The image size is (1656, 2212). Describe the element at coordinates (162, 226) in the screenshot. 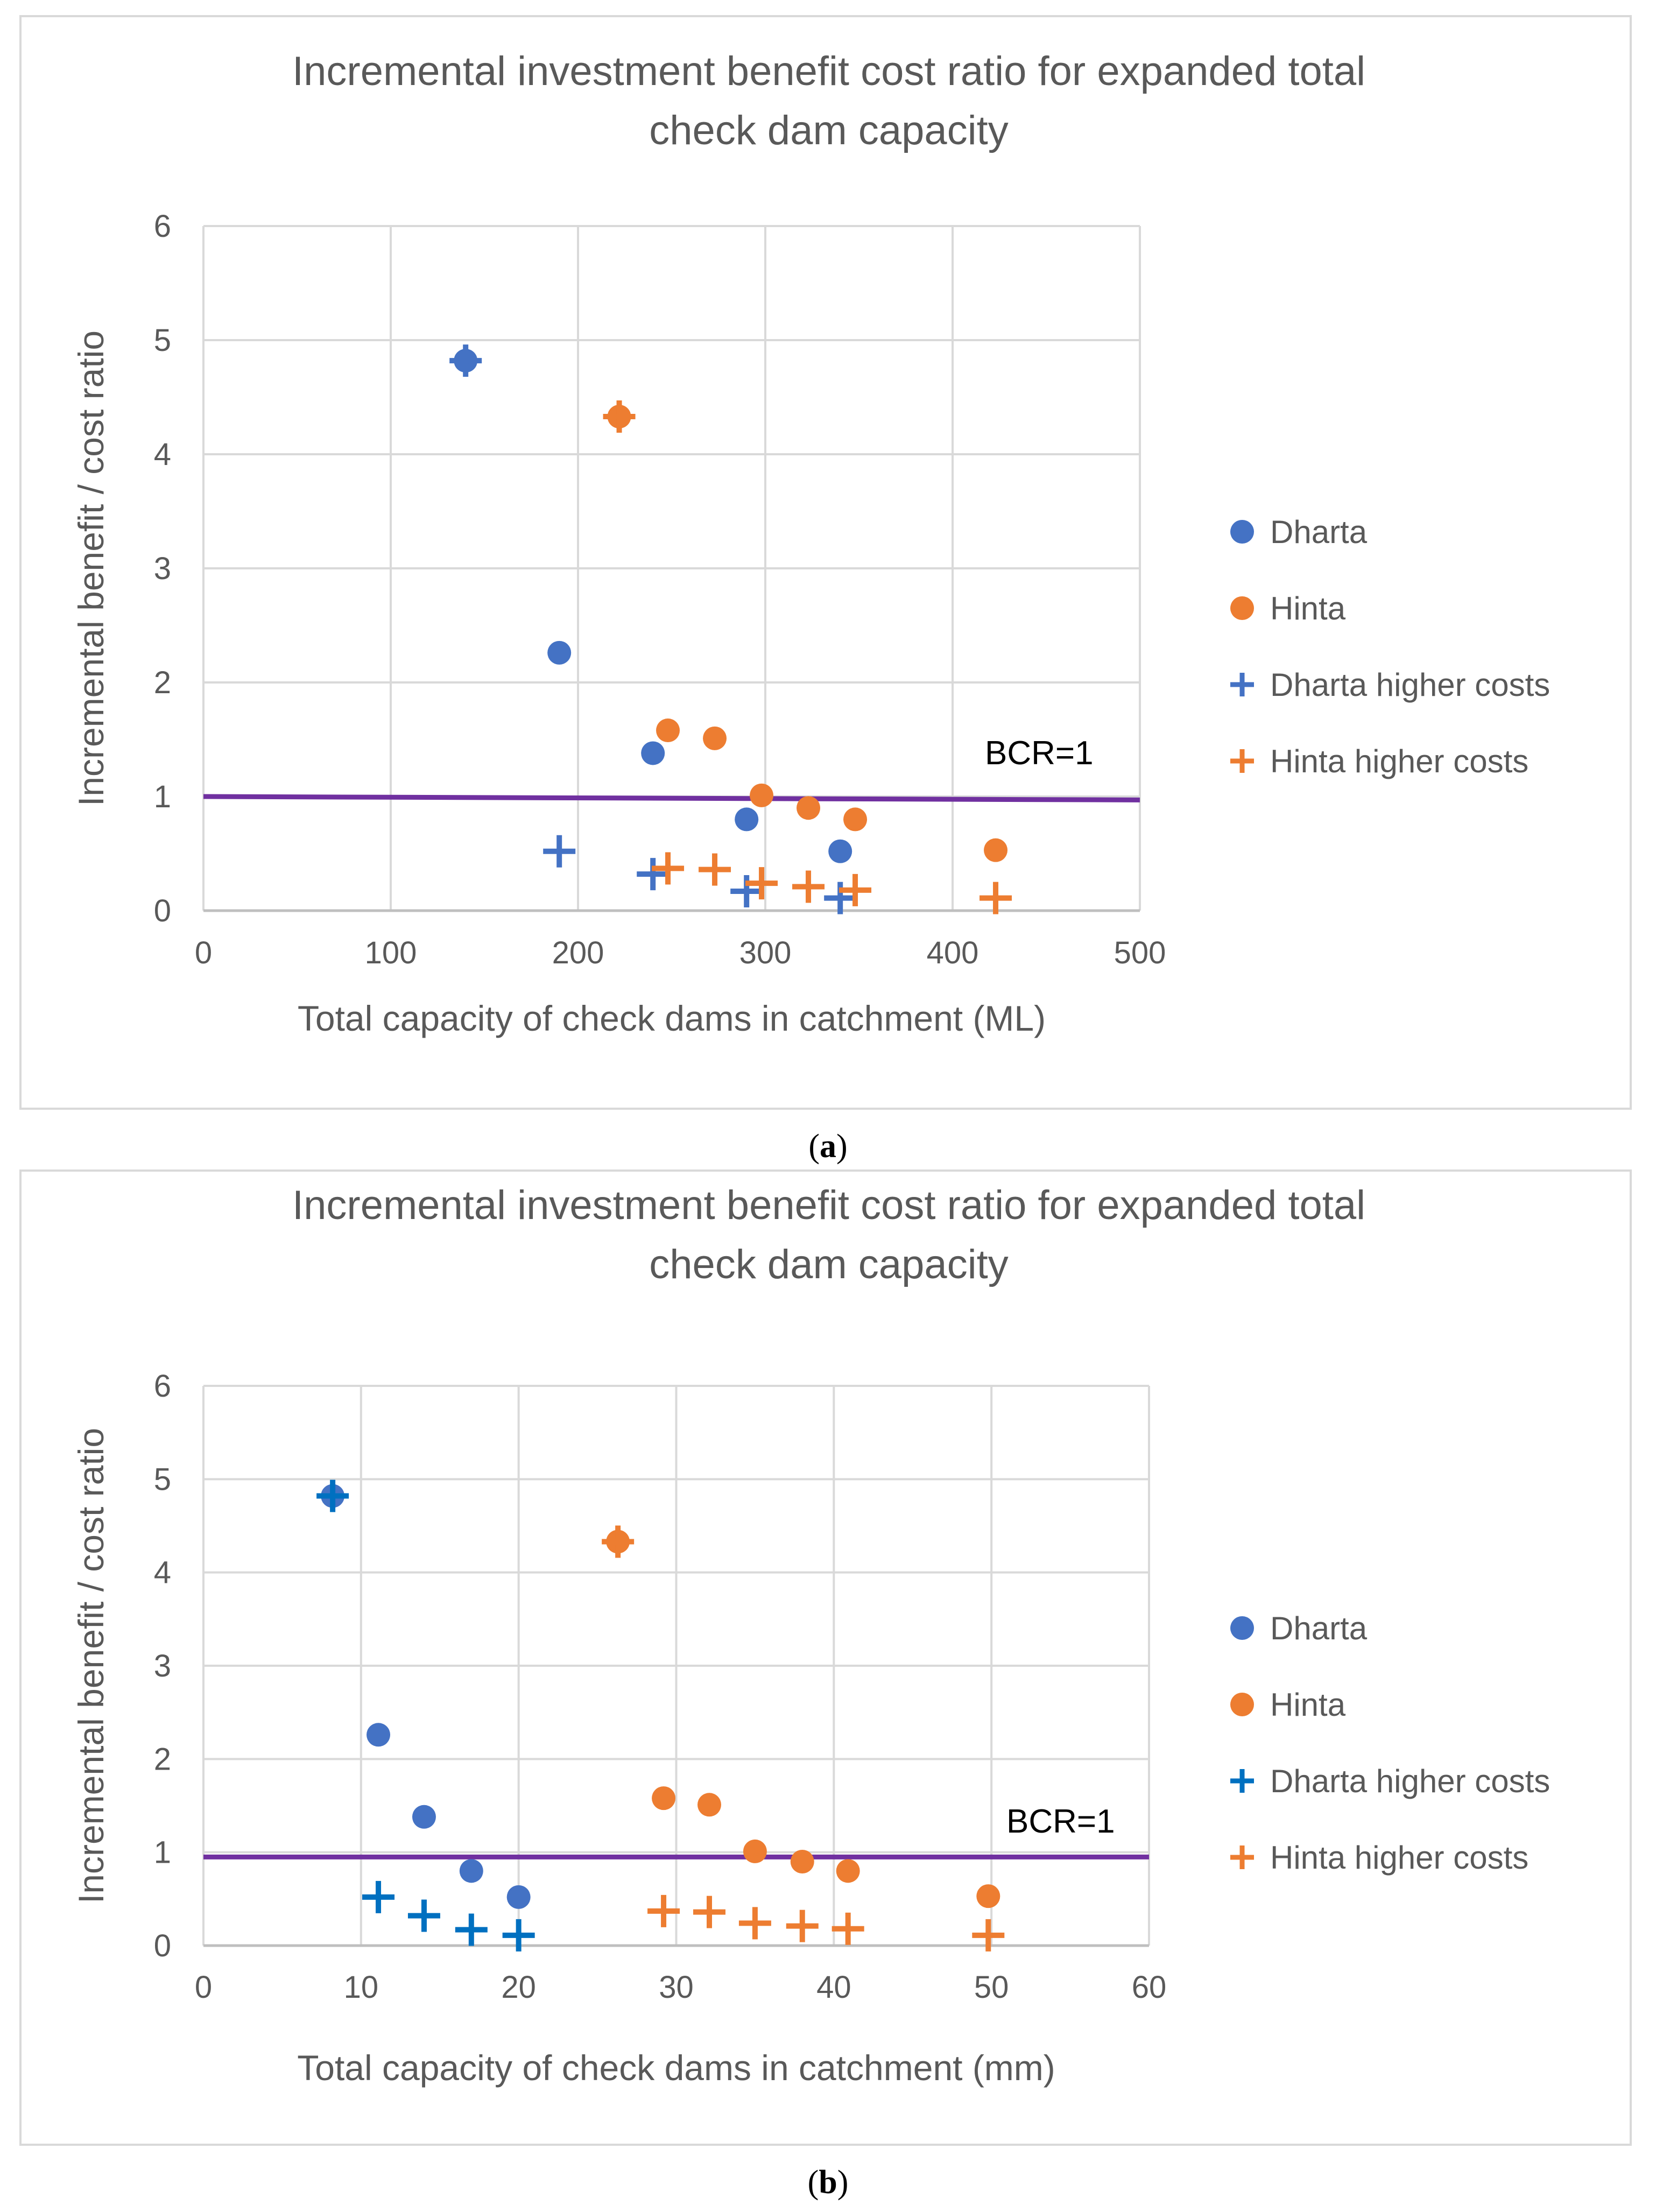

I see `panel-a-y-tick-label: 6` at that location.